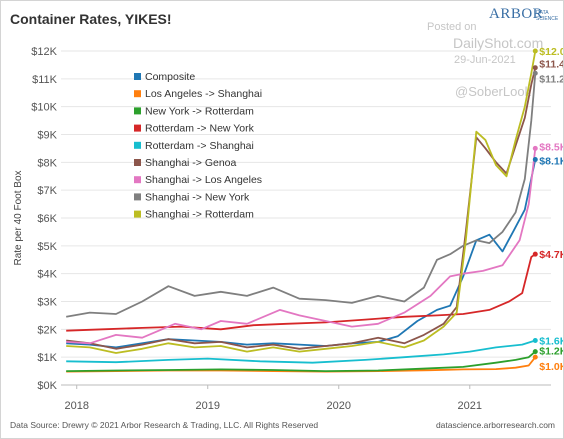 This screenshot has width=564, height=439. I want to click on watermark-handle: @SoberLook, so click(493, 91).